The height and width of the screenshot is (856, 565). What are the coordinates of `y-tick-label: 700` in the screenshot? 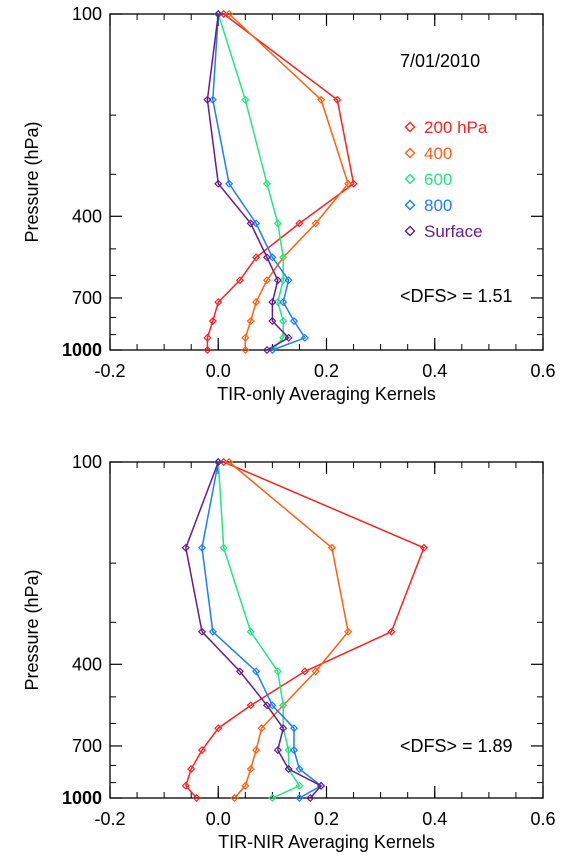 It's located at (87, 298).